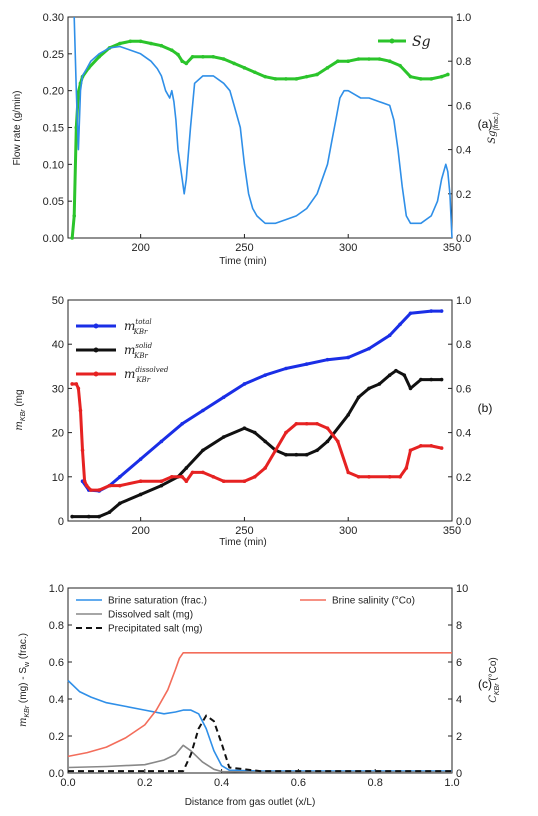 This screenshot has width=538, height=816. What do you see at coordinates (421, 42) in the screenshot?
I see `legend-label: Sg` at bounding box center [421, 42].